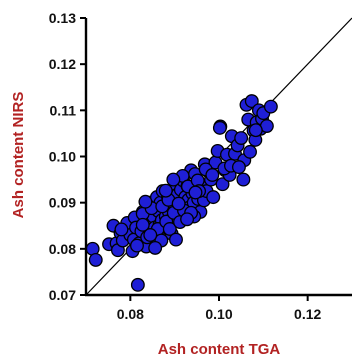 This screenshot has width=352, height=358. I want to click on x-axis-title: Ash content TGA, so click(219, 349).